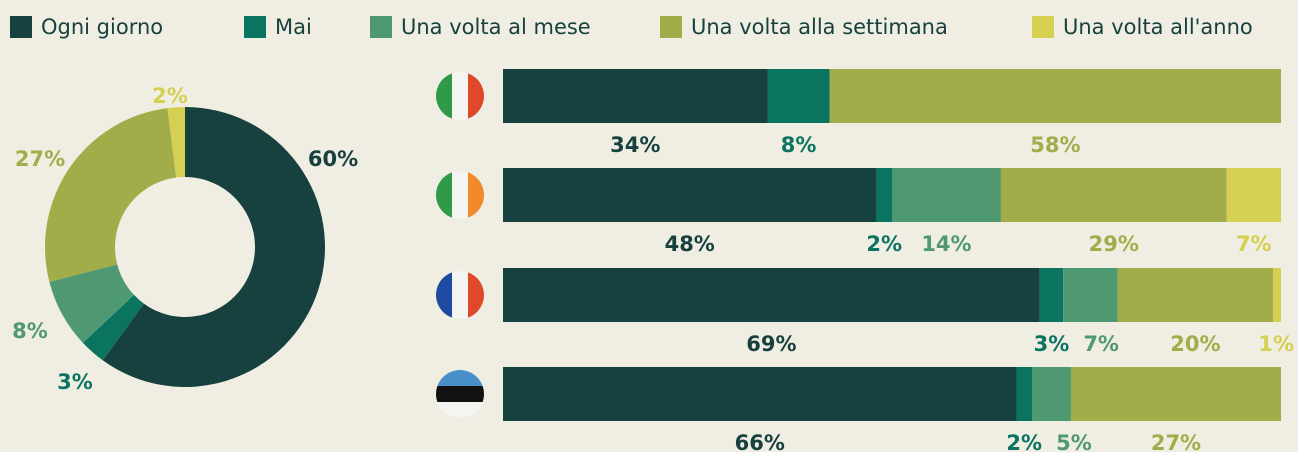 This screenshot has height=452, width=1298. Describe the element at coordinates (496, 27) in the screenshot. I see `legend-label: Una volta al mese` at that location.